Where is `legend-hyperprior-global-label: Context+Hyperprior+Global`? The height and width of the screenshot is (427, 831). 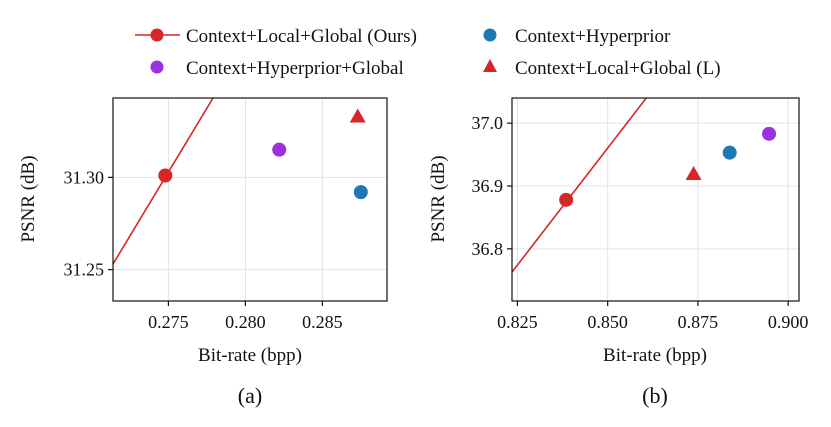
legend-hyperprior-global-label: Context+Hyperprior+Global is located at coordinates (295, 68).